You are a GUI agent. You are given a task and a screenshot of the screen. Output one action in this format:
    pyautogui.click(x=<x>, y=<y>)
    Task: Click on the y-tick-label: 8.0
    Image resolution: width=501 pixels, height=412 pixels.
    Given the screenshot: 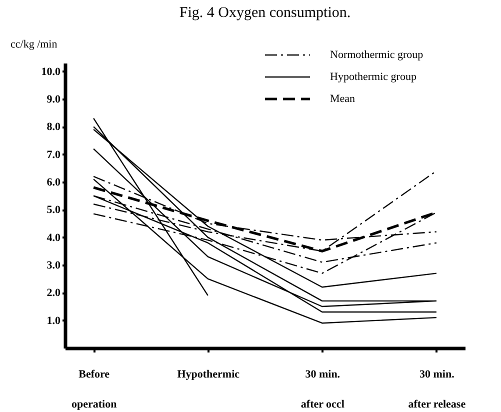 What is the action you would take?
    pyautogui.click(x=53, y=127)
    